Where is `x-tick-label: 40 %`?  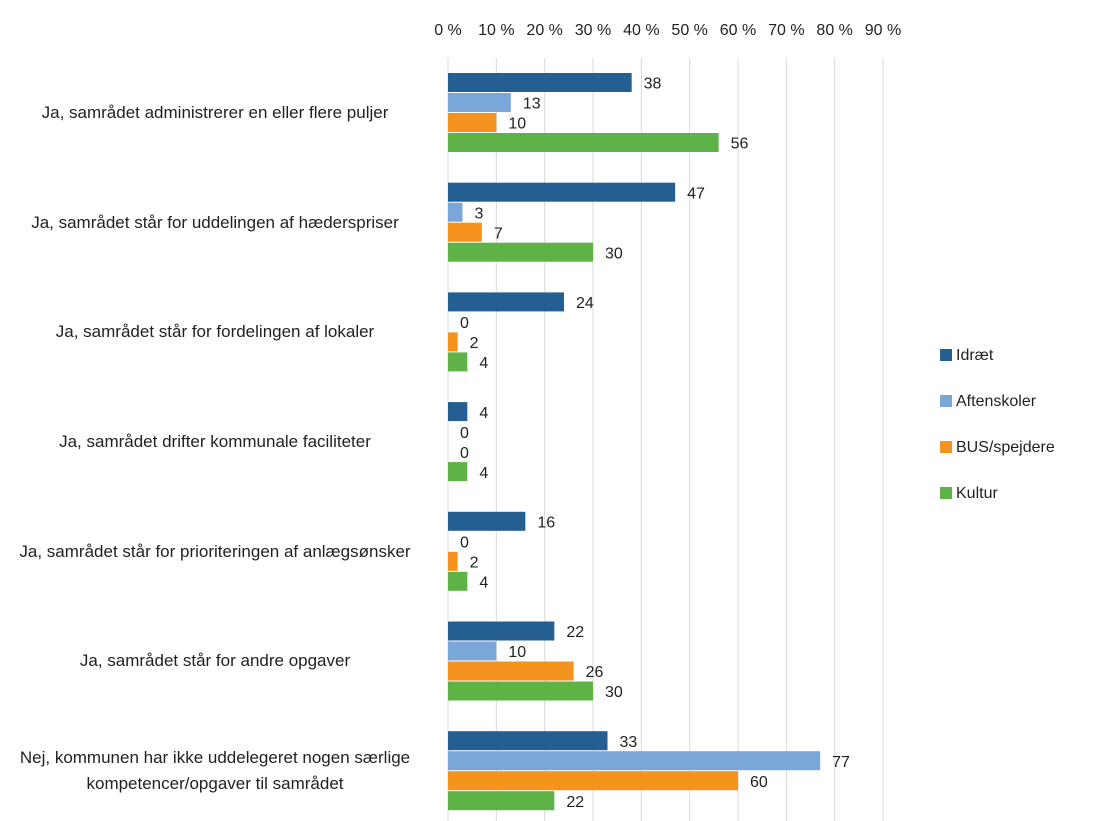
x-tick-label: 40 % is located at coordinates (641, 30).